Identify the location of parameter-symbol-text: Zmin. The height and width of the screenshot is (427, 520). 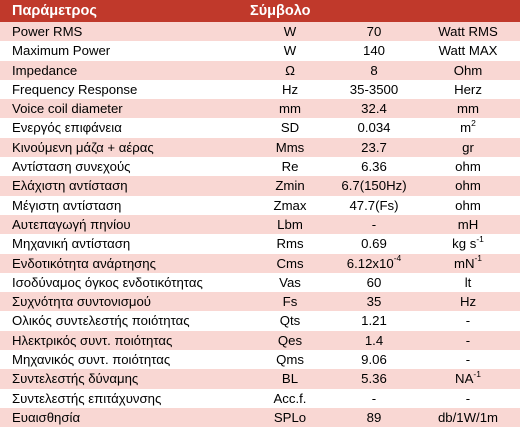
(290, 186).